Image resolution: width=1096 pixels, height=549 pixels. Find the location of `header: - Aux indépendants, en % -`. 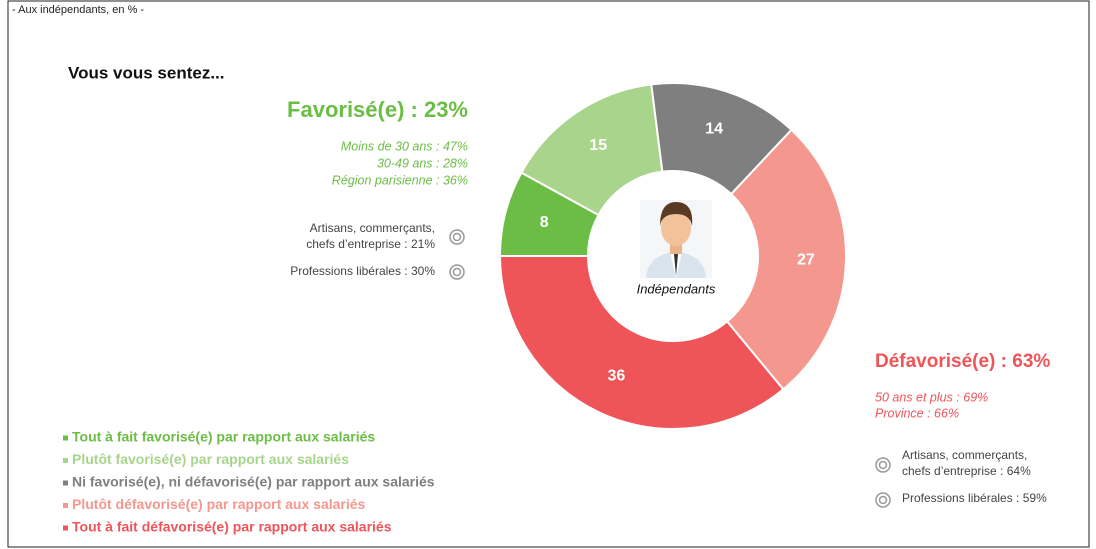

header: - Aux indépendants, en % - is located at coordinates (78, 10).